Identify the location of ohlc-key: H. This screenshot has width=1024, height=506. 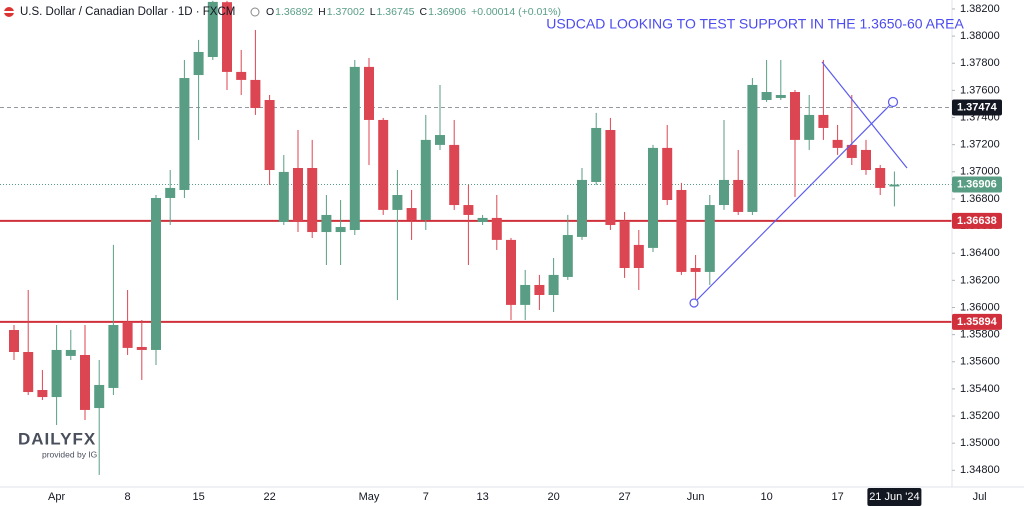
(322, 12).